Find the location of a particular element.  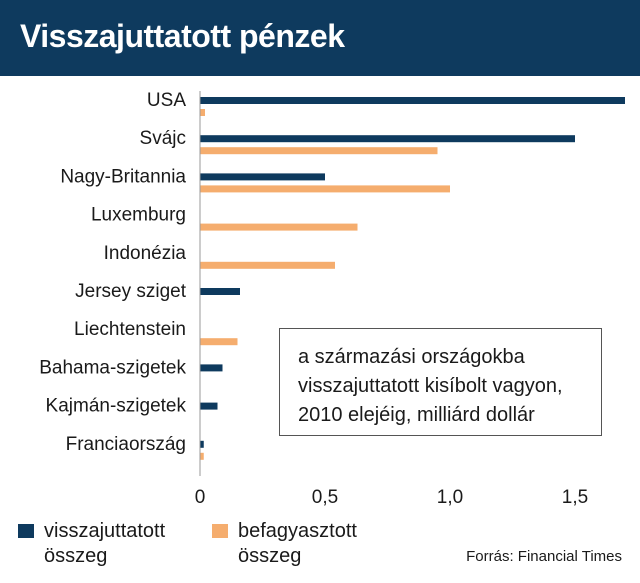

x-tick-label: 1,5 is located at coordinates (575, 497).